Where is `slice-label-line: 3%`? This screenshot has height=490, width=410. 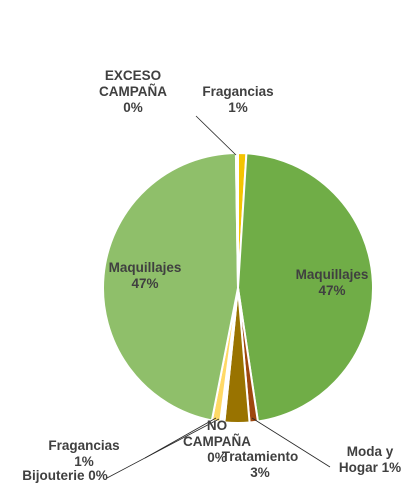 slice-label-line: 3% is located at coordinates (260, 472).